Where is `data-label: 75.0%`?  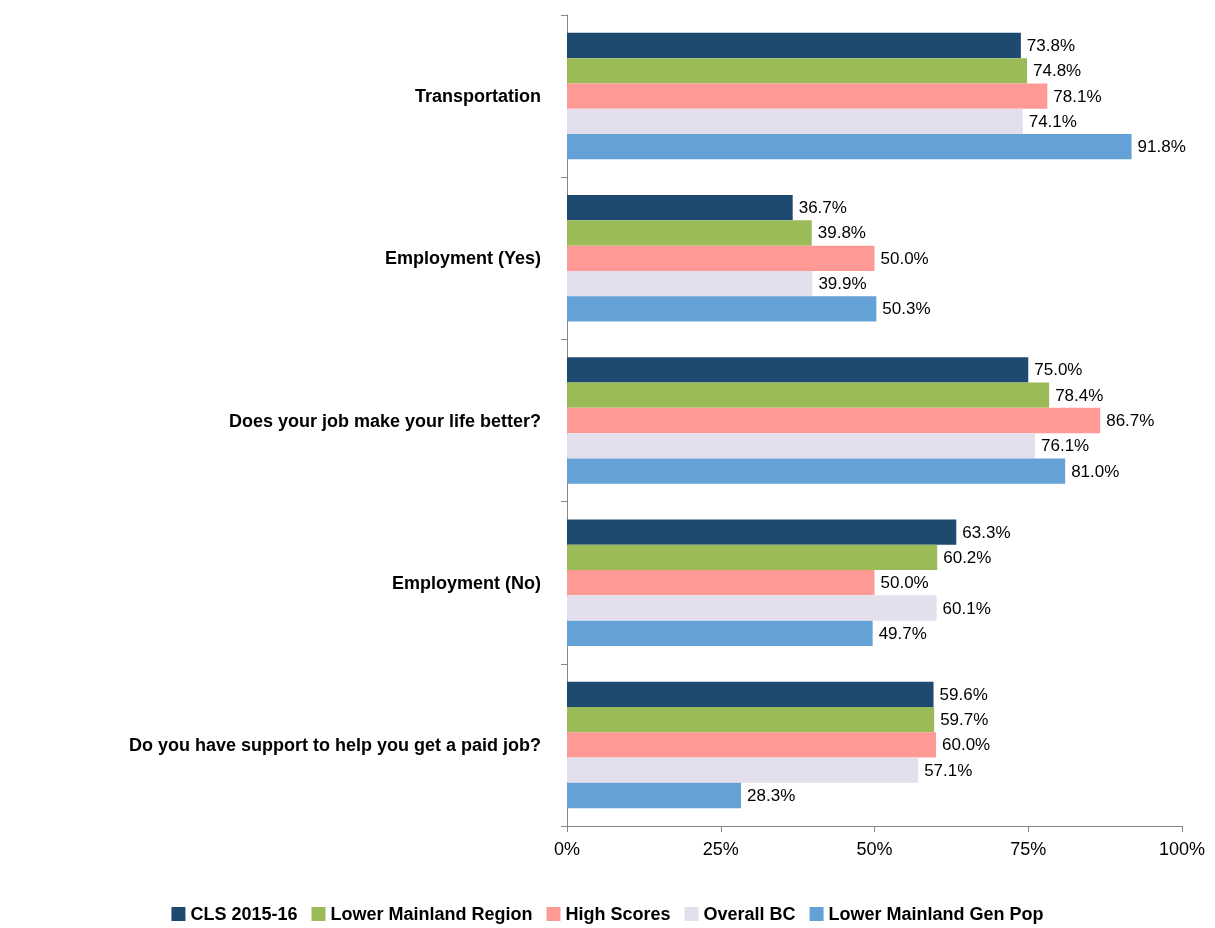
data-label: 75.0% is located at coordinates (1058, 370).